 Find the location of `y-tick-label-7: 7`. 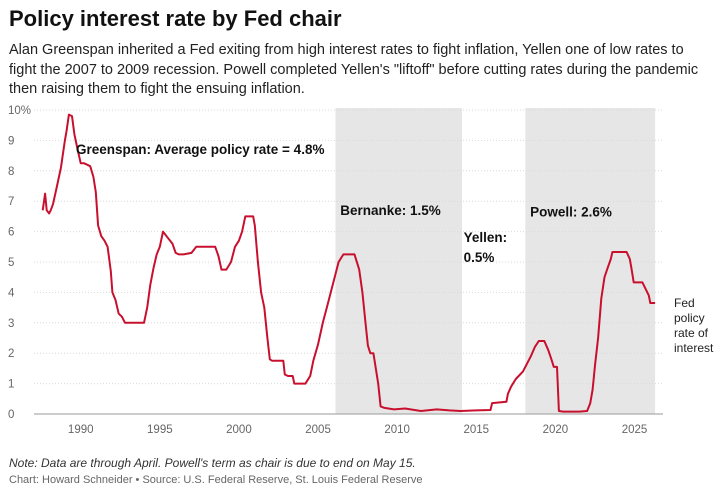

y-tick-label-7: 7 is located at coordinates (11, 202).